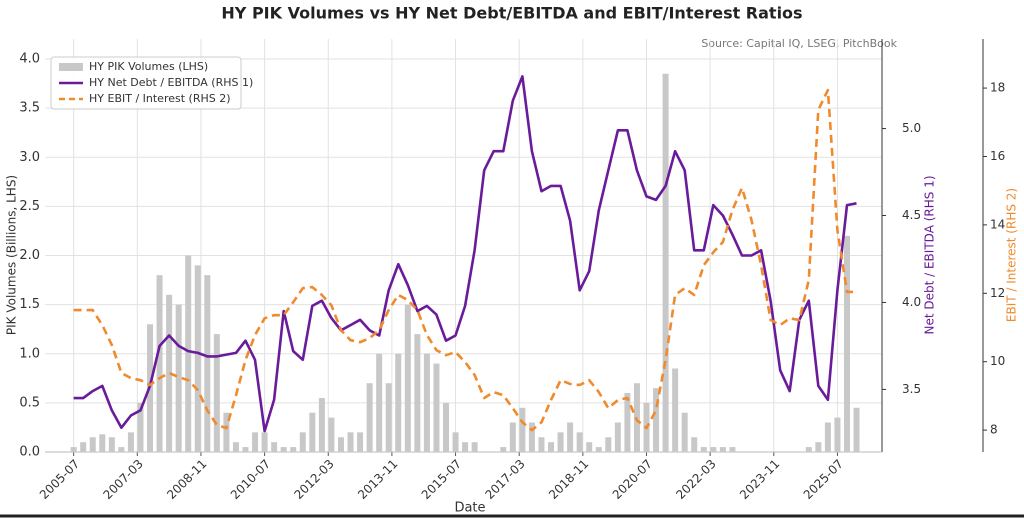 This screenshot has height=519, width=1024. Describe the element at coordinates (441, 479) in the screenshot. I see `x-tick-label: 2015-07` at that location.